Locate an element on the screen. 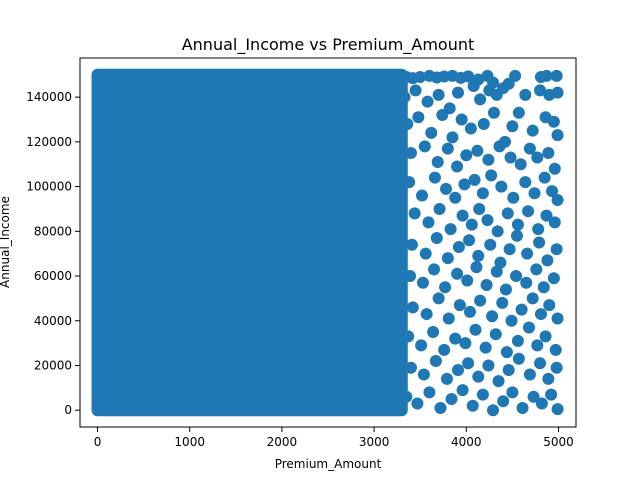  y-tick-label: 0 is located at coordinates (68, 410).